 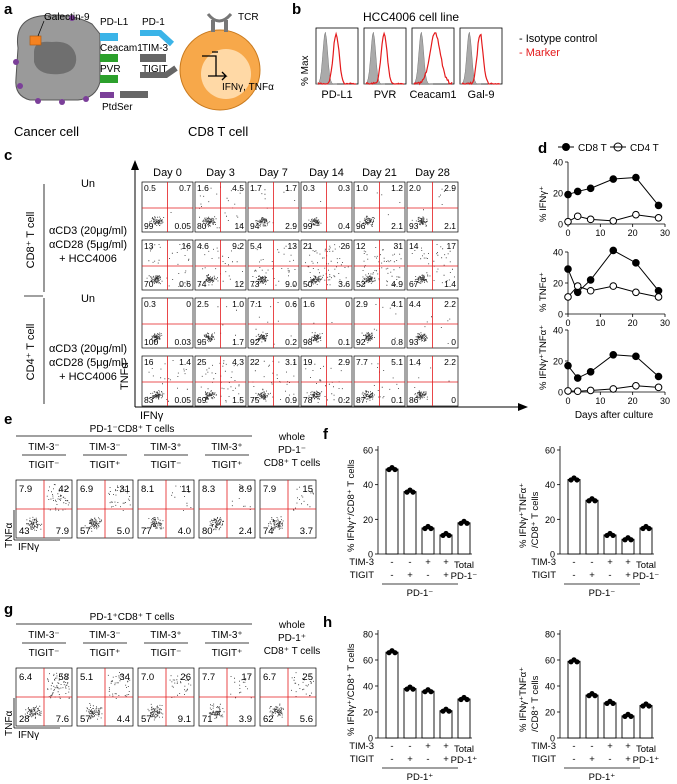 What do you see at coordinates (646, 760) in the screenshot?
I see `total-group-label: PD-1⁺` at bounding box center [646, 760].